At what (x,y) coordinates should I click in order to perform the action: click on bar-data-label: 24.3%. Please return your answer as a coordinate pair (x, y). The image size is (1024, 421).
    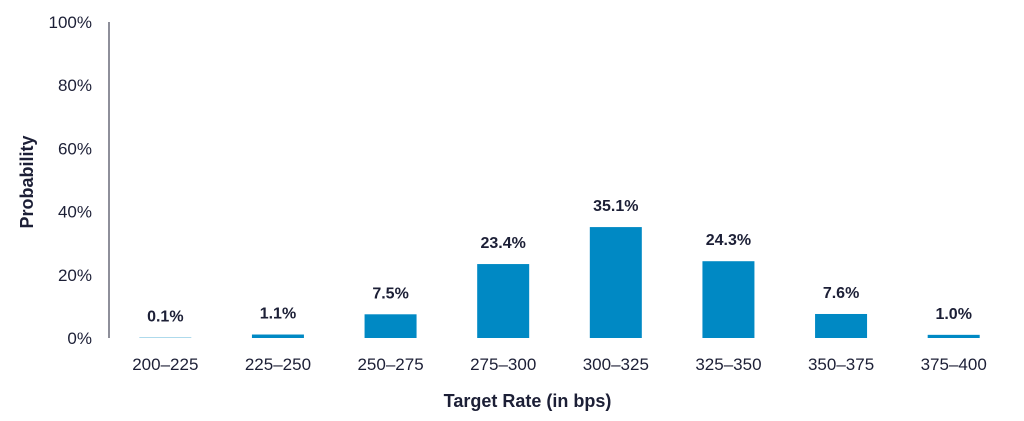
    Looking at the image, I should click on (728, 240).